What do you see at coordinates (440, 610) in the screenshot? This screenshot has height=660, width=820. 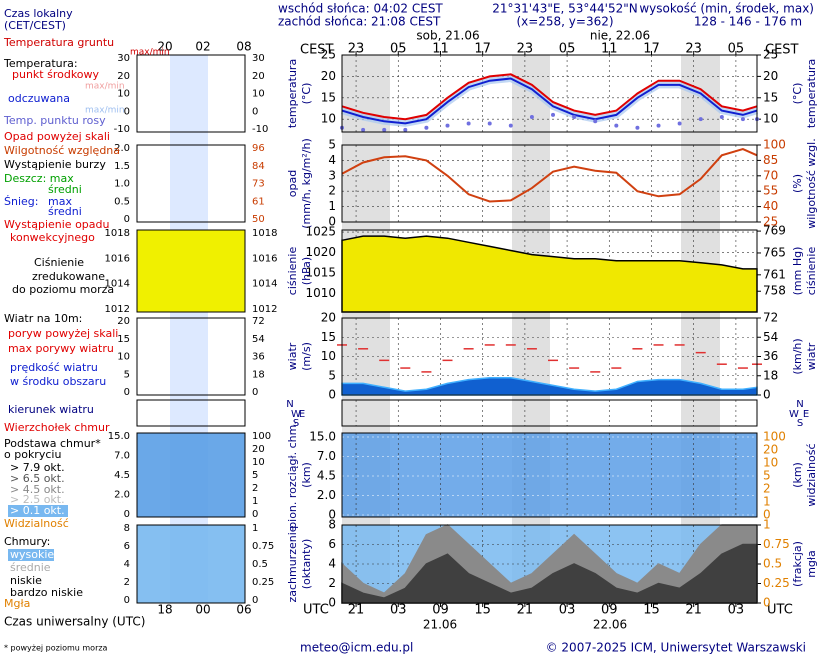 I see `x-tick-label-bottom: 09` at bounding box center [440, 610].